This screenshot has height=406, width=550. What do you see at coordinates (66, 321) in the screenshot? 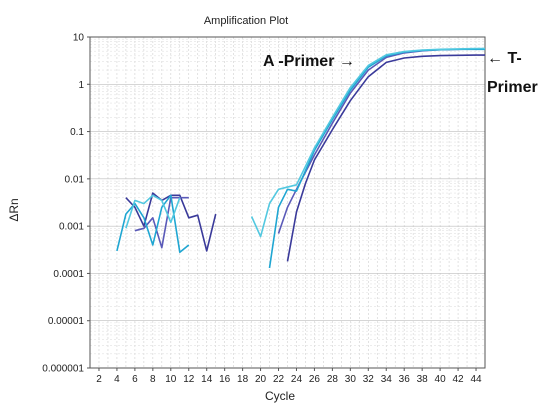
I see `y-tick-label: 0.00001` at bounding box center [66, 321].